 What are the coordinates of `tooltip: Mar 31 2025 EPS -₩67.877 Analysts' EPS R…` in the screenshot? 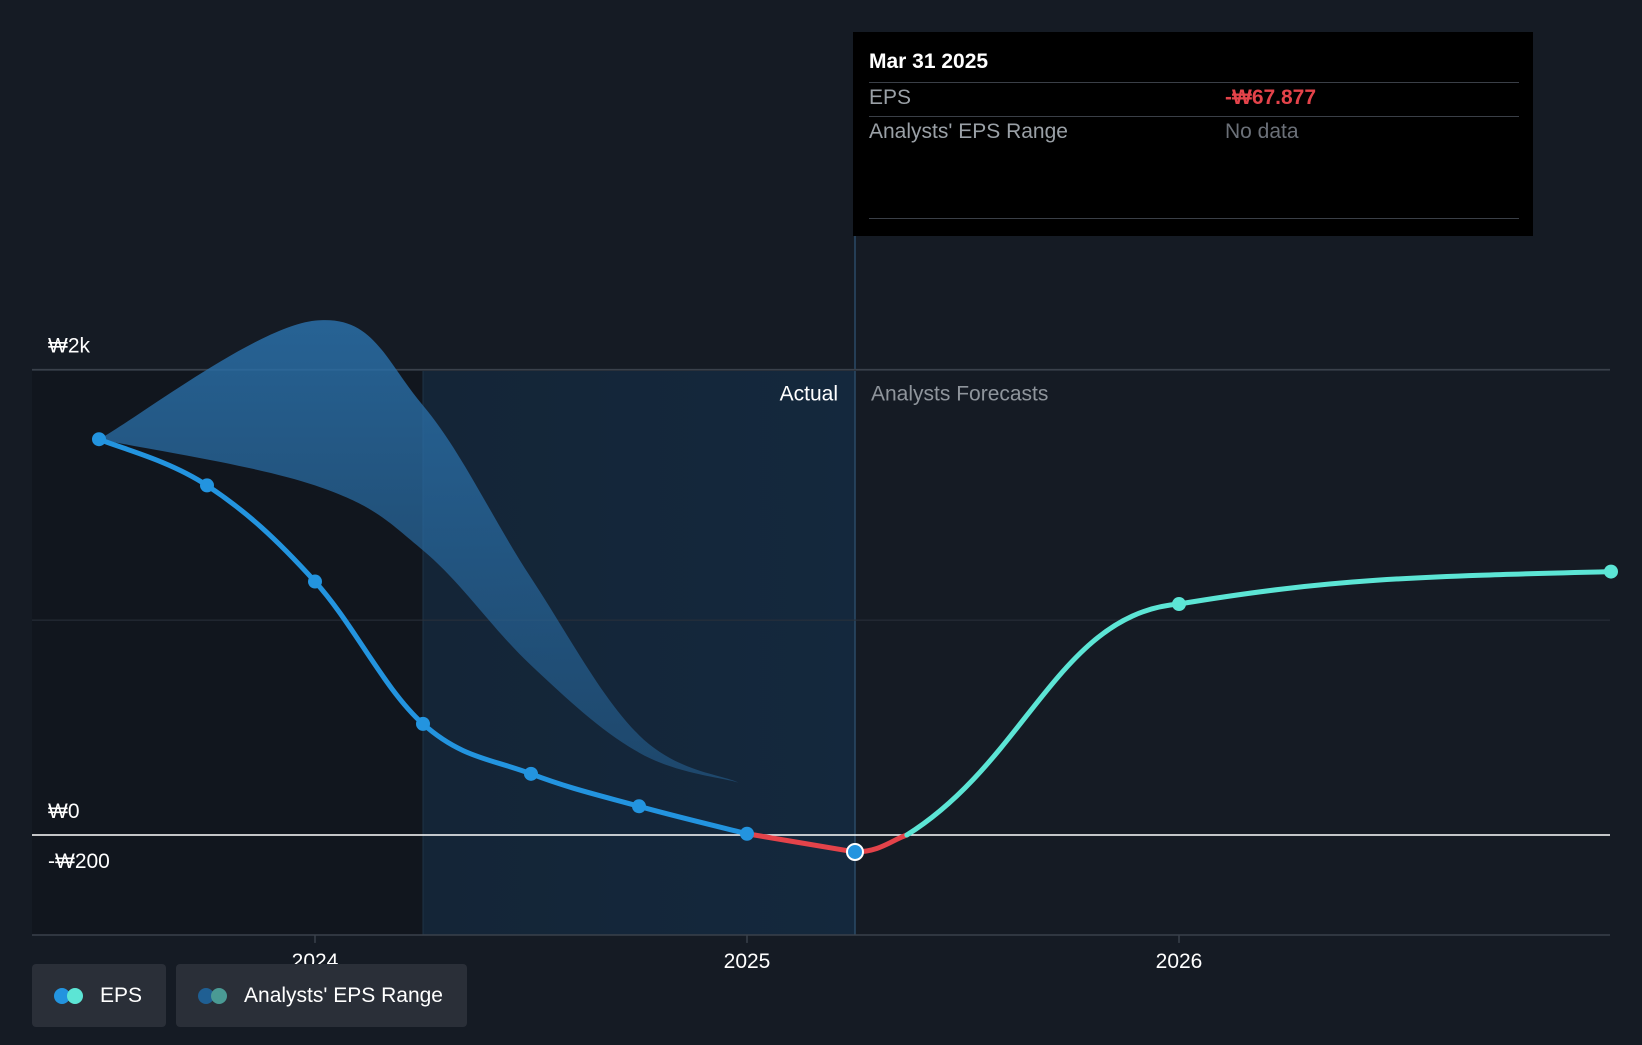 It's located at (1193, 134).